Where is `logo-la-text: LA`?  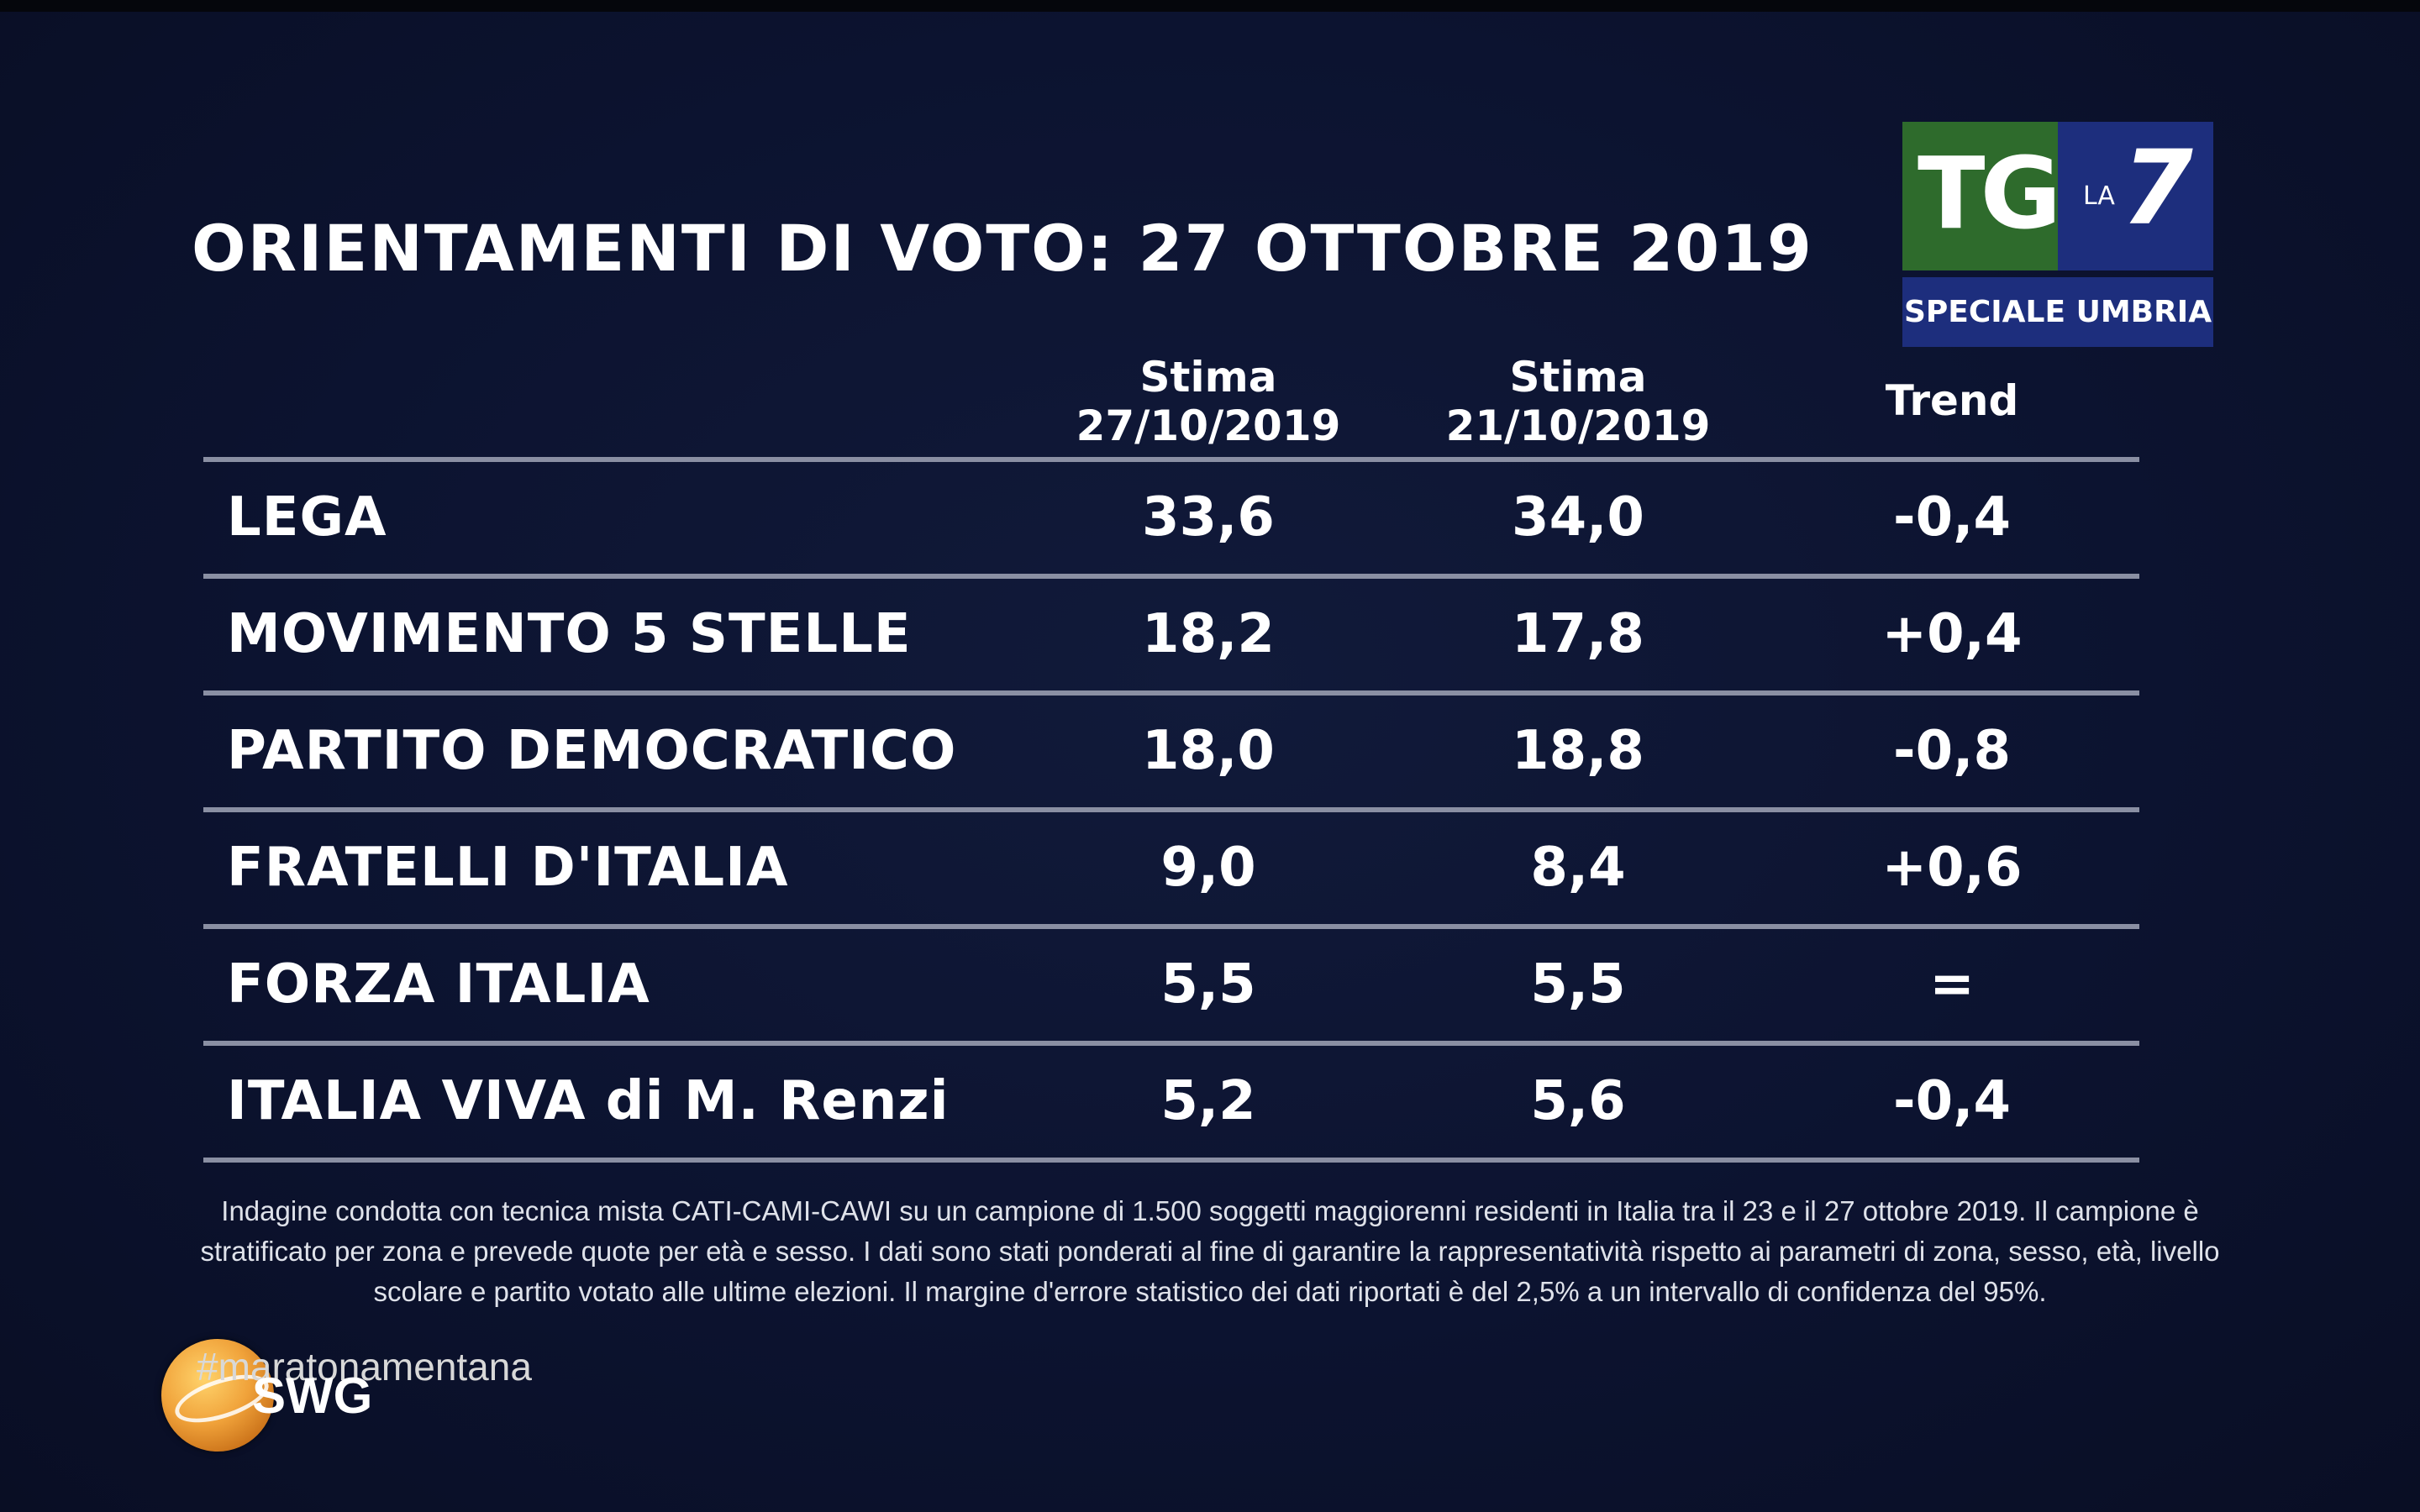
logo-la-text: LA is located at coordinates (2099, 196).